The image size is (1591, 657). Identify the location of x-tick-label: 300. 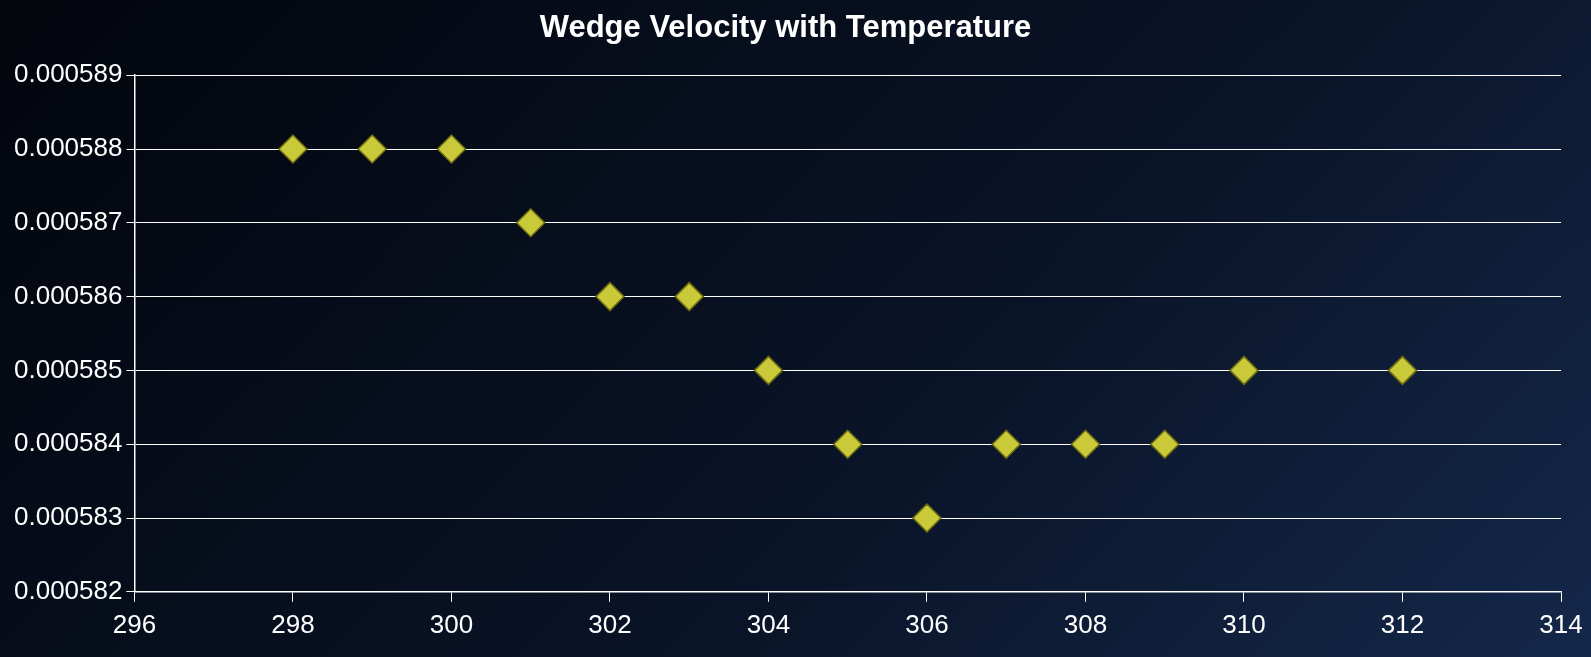
(451, 623).